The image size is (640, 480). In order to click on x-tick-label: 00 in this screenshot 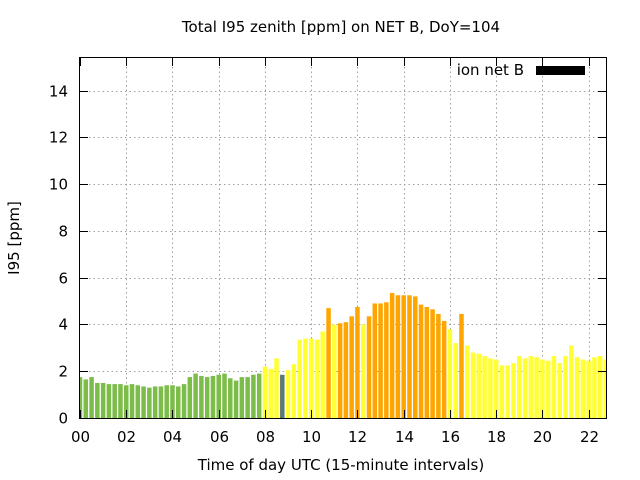, I will do `click(80, 437)`.